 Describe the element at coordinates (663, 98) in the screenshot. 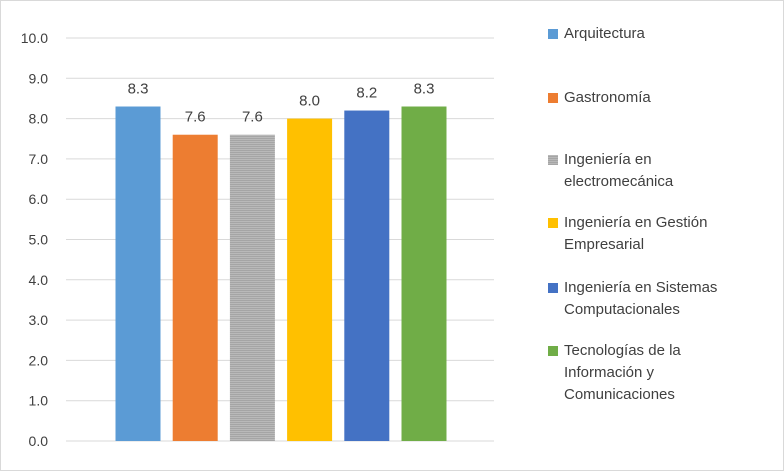

I see `legend-item-gastronomia: Gastronomía` at that location.